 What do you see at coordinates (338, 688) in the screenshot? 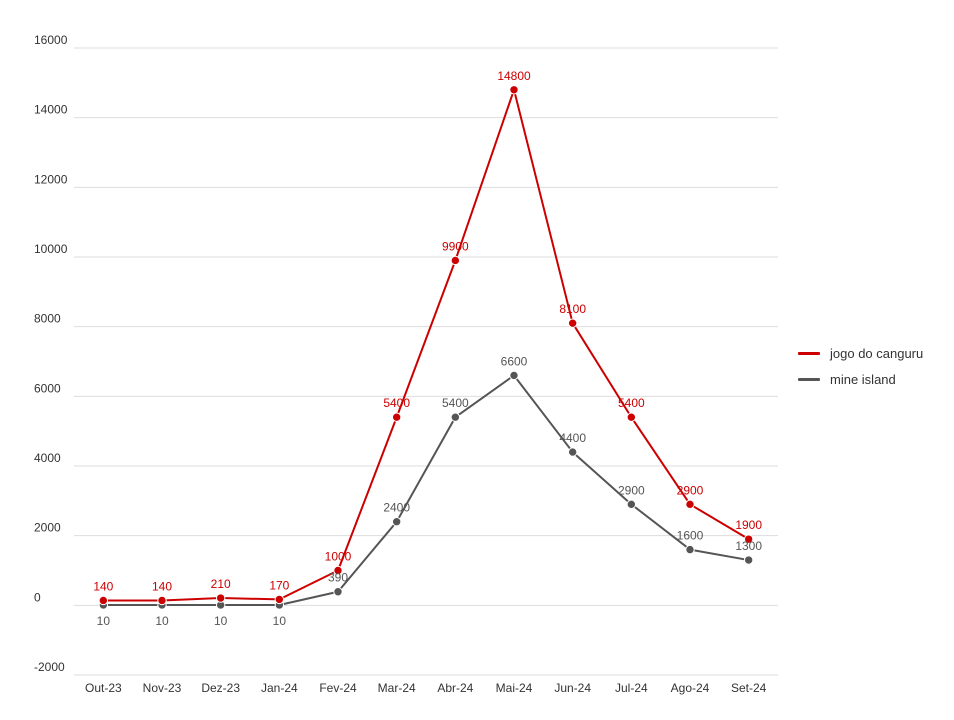
I see `x-tick-label: Fev-24` at bounding box center [338, 688].